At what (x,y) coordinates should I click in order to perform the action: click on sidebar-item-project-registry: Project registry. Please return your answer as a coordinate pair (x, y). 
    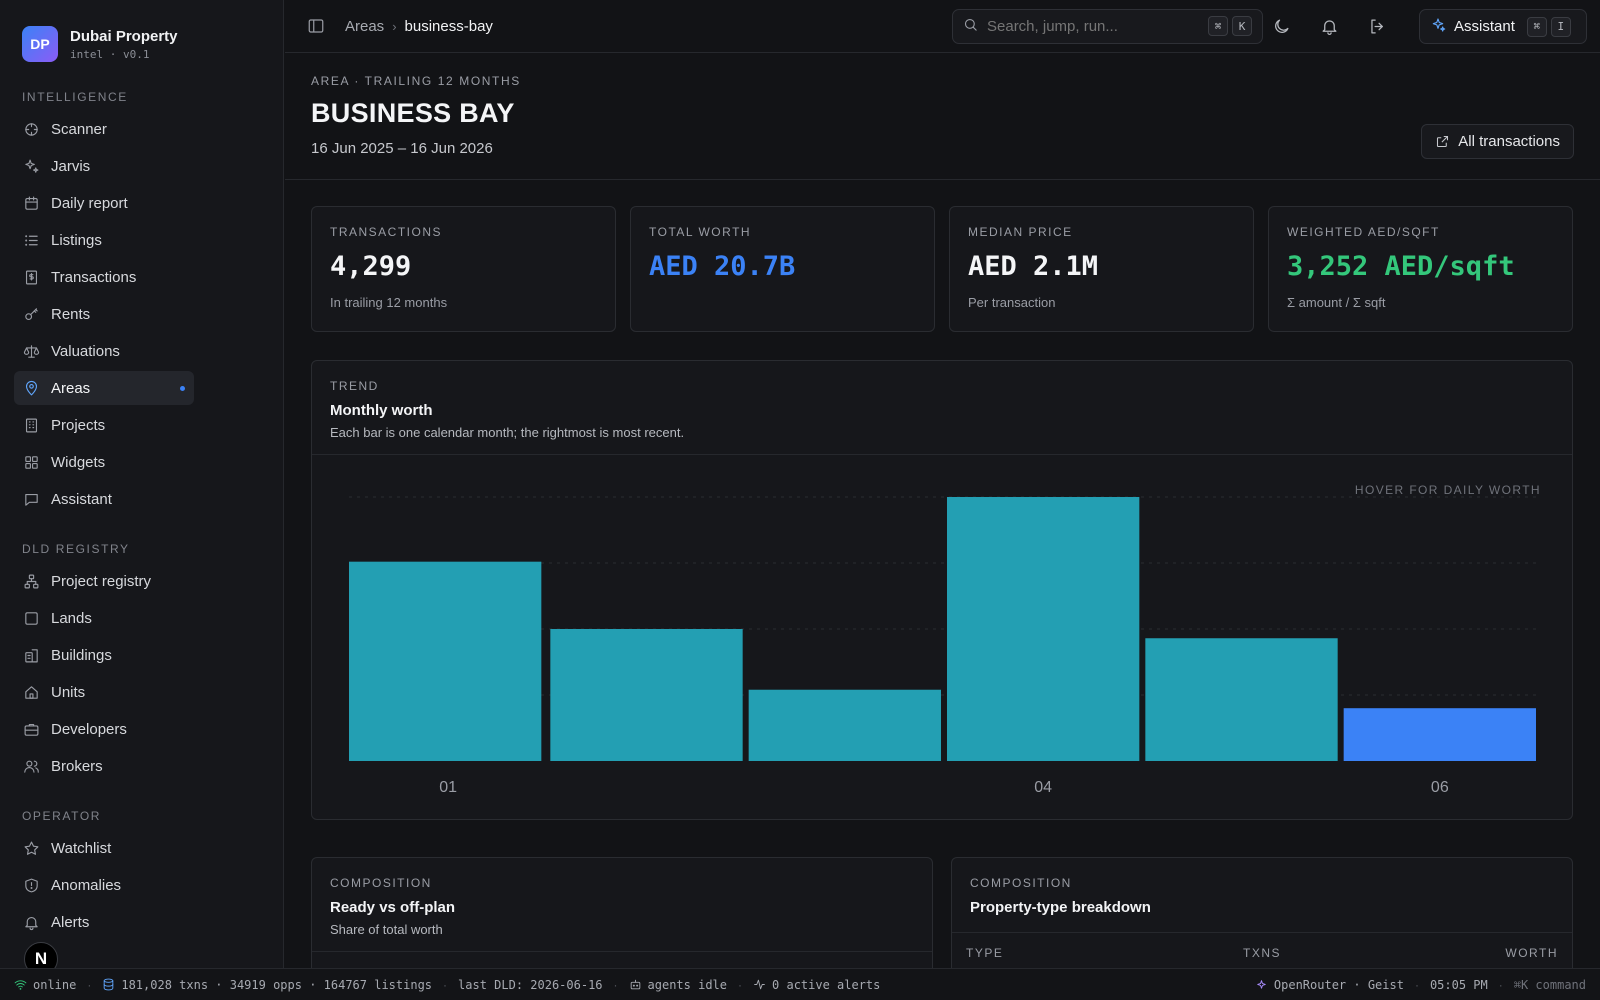
    Looking at the image, I should click on (104, 581).